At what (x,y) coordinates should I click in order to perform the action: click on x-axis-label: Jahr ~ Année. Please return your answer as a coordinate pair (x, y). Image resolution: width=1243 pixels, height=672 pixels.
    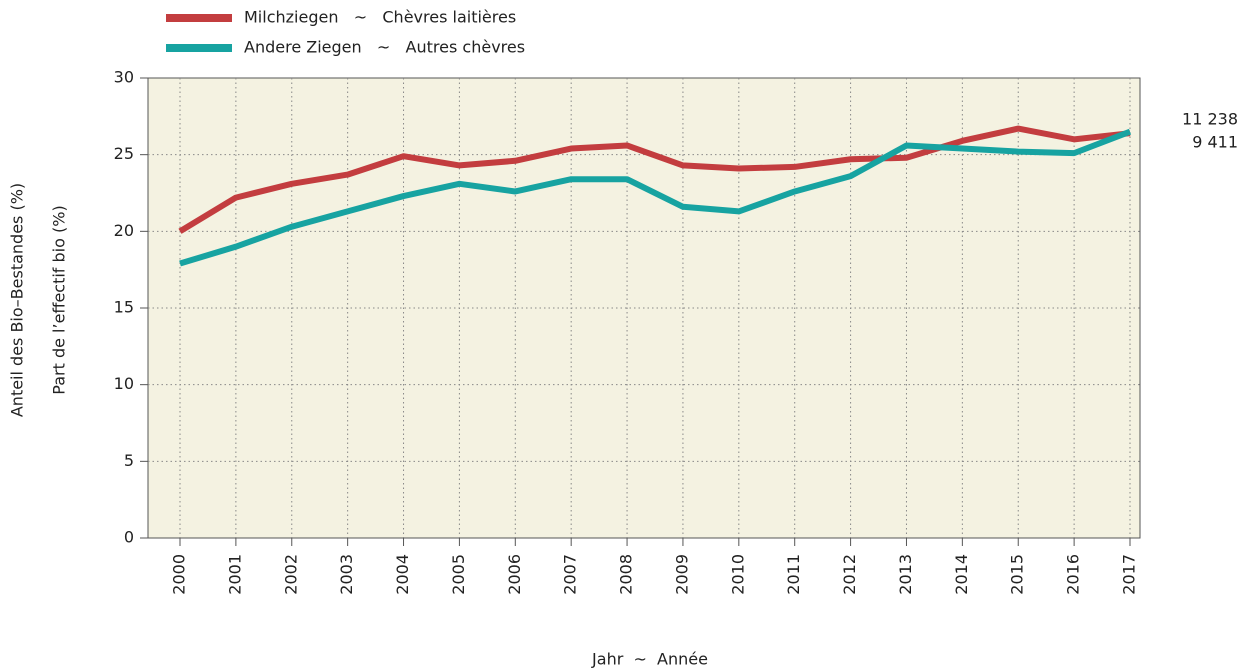
    Looking at the image, I should click on (649, 659).